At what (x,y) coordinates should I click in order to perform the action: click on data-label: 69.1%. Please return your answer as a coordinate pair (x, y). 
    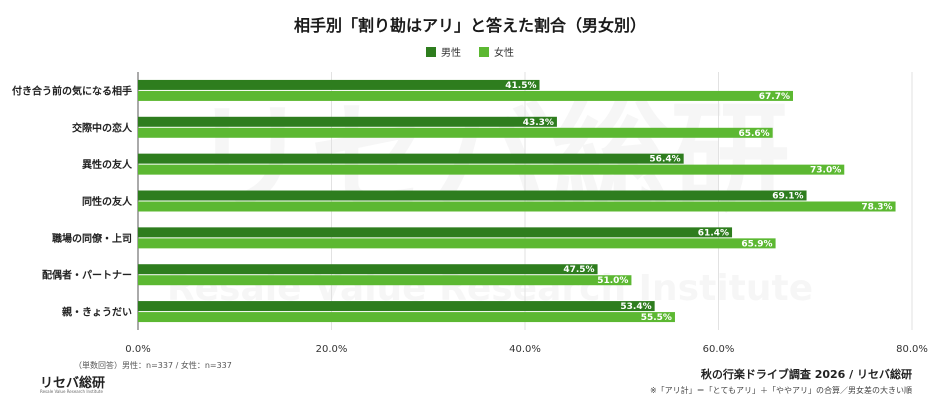
    Looking at the image, I should click on (787, 197).